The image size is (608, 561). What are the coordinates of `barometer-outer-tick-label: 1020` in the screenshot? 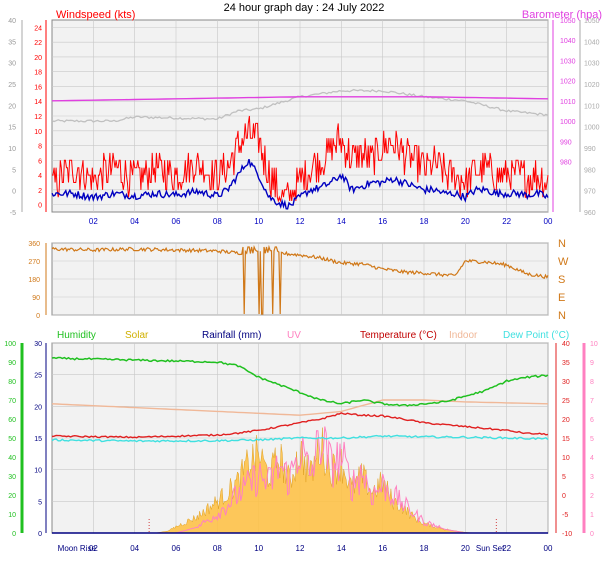 It's located at (592, 85).